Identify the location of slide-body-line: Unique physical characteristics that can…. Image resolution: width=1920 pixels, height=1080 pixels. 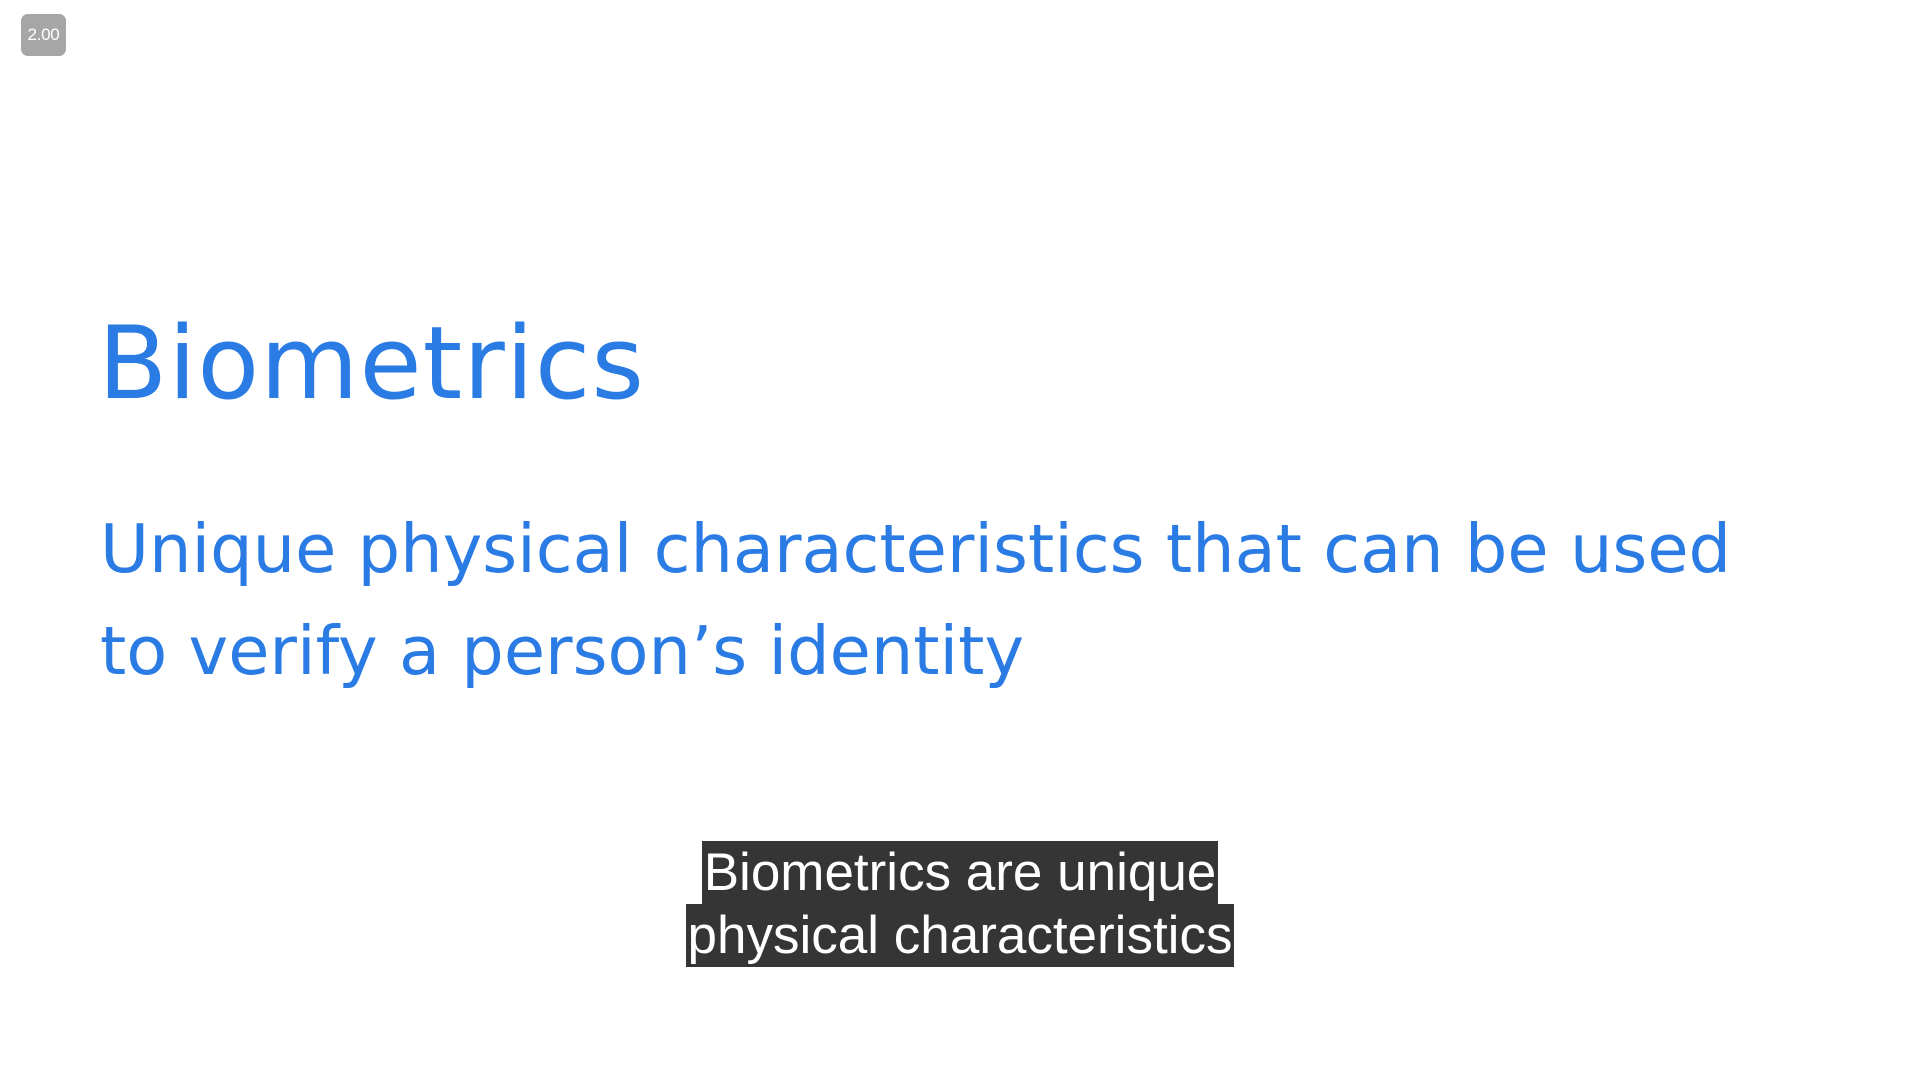
(916, 549).